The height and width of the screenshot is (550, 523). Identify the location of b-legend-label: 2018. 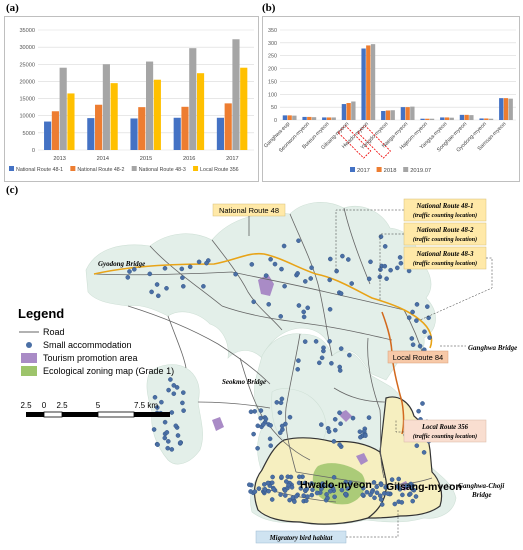
(390, 171).